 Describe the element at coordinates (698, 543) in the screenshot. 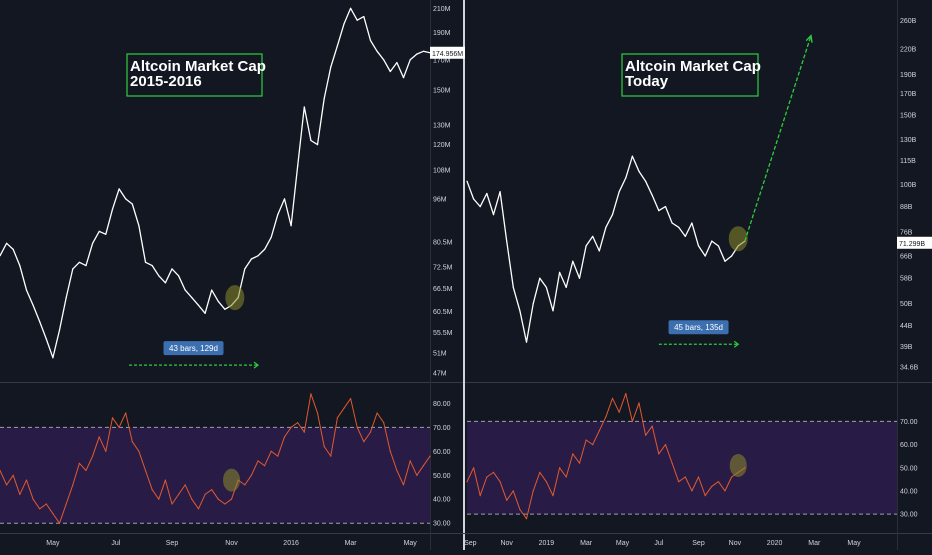

I see `x-tick-label: Sep` at that location.